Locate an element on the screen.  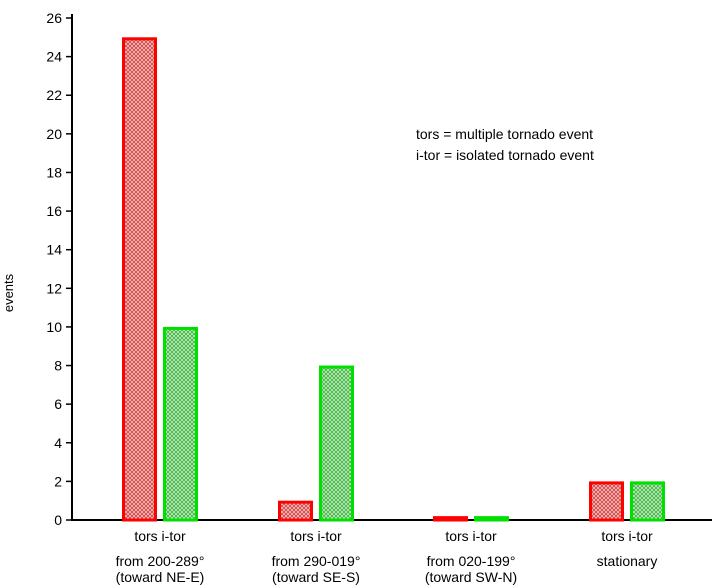
y-tick-label: 20 is located at coordinates (54, 134).